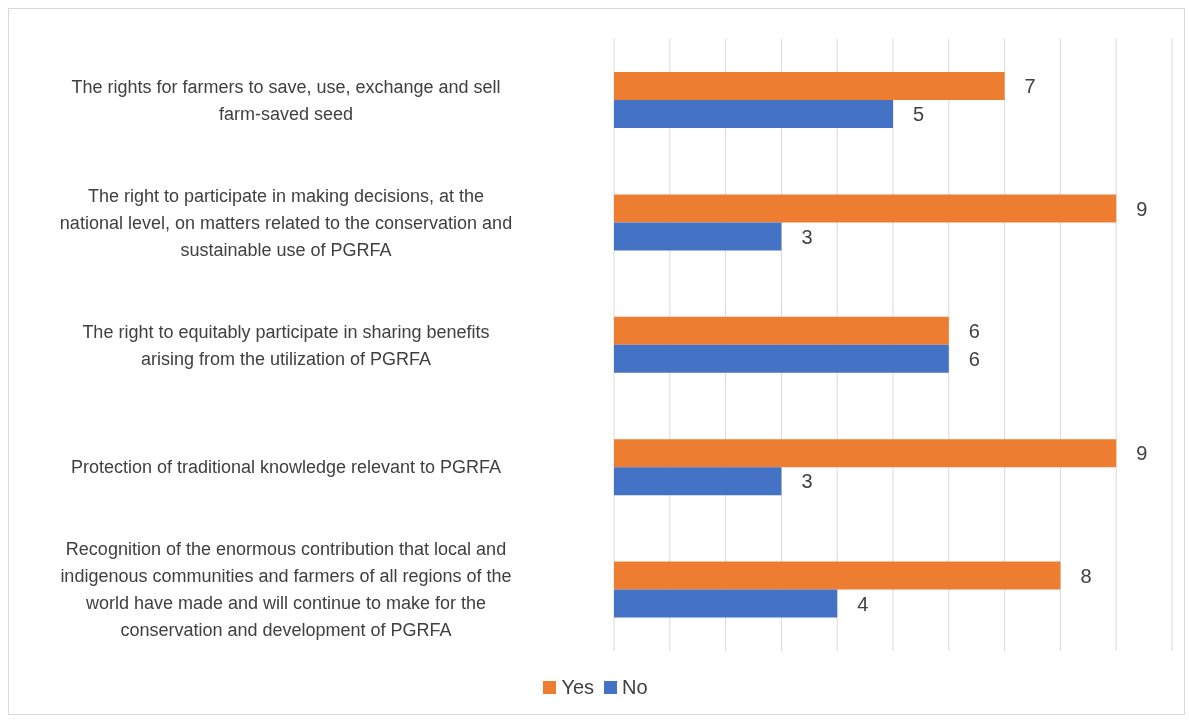  What do you see at coordinates (919, 114) in the screenshot?
I see `data-label: 5` at bounding box center [919, 114].